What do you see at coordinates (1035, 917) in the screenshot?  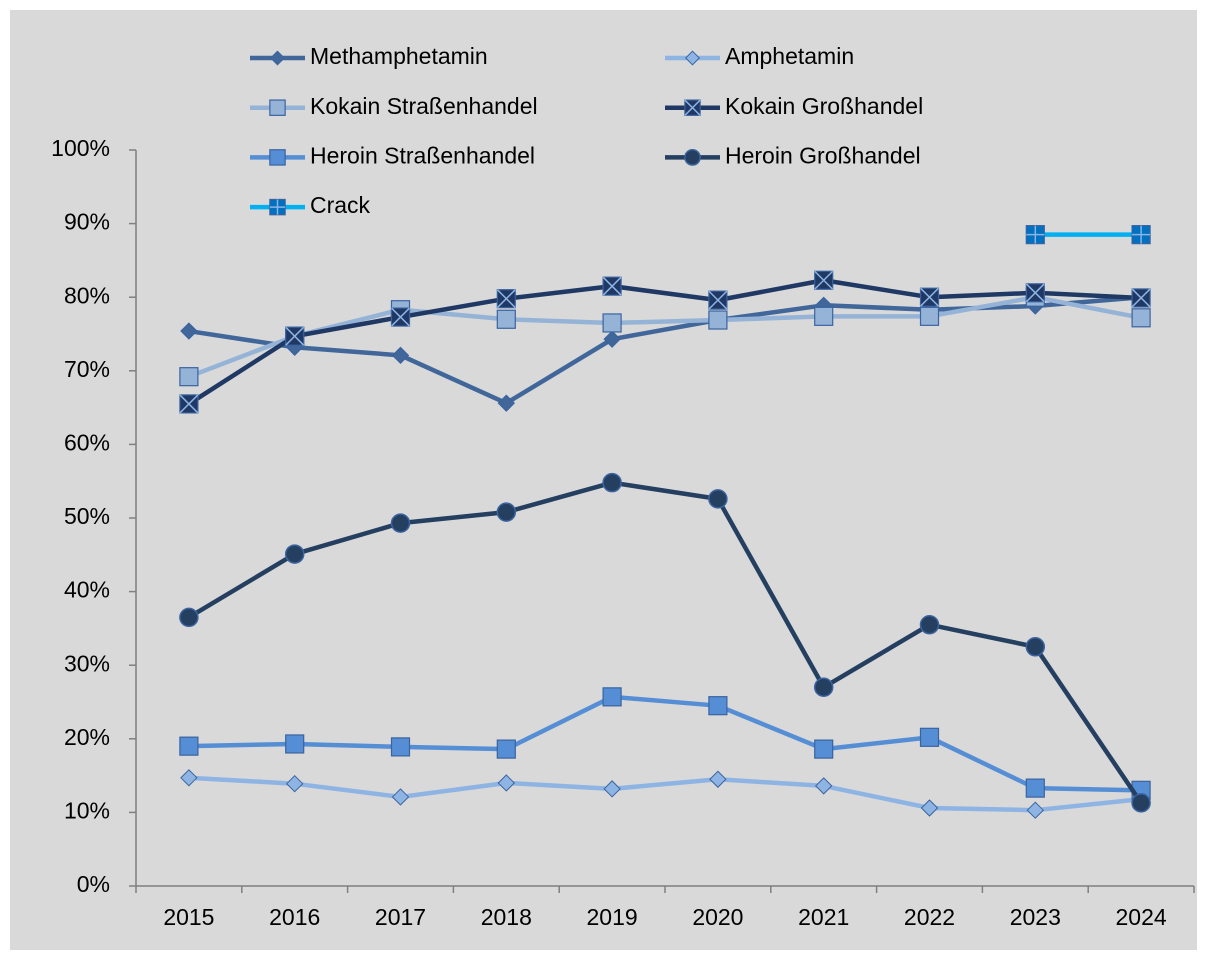 I see `x-tick-label: 2023` at bounding box center [1035, 917].